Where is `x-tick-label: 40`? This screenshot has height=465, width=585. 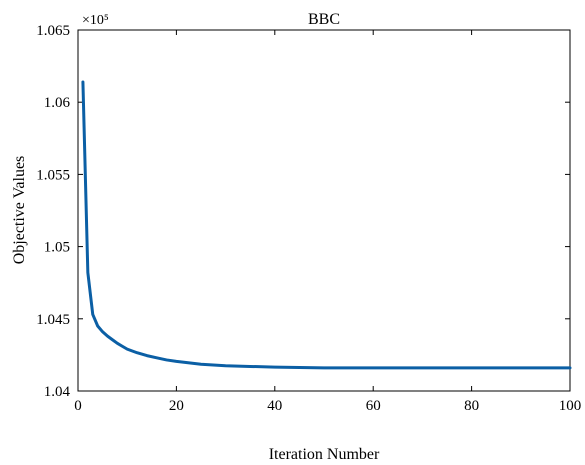
x-tick-label: 40 is located at coordinates (274, 406).